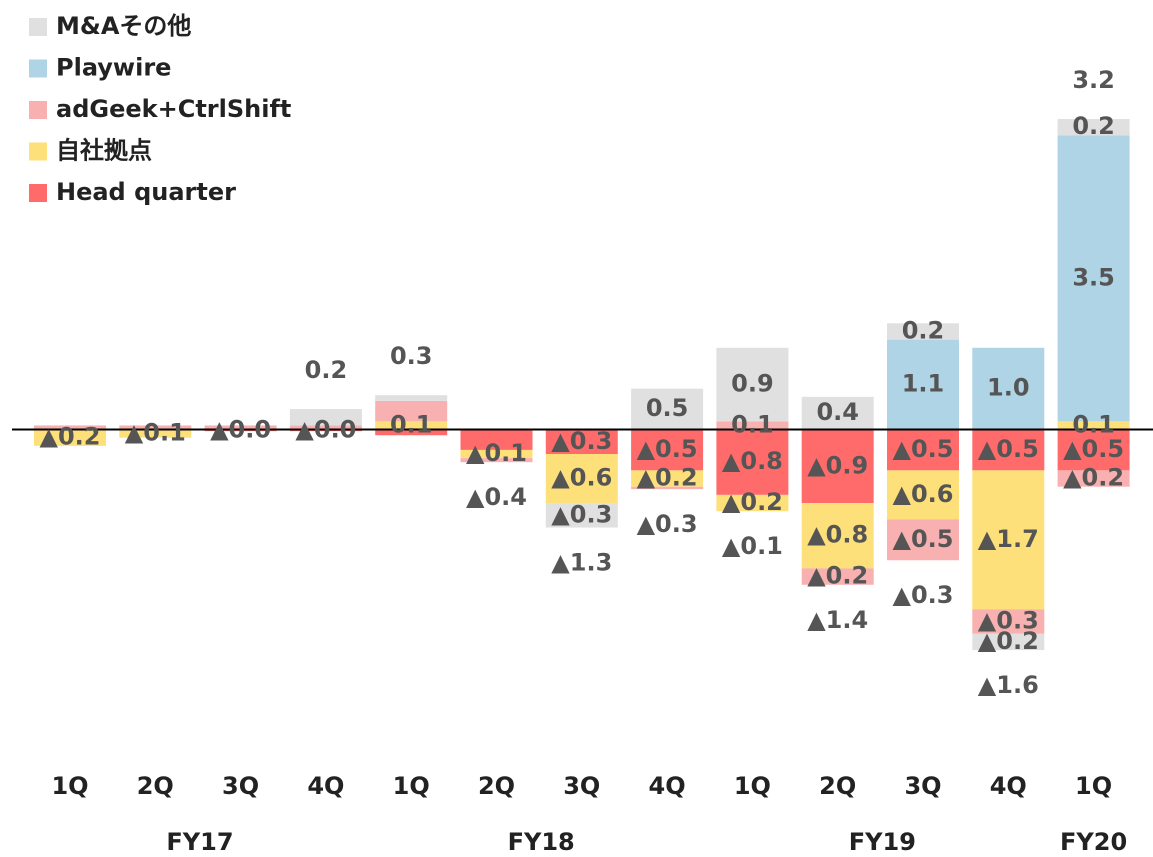 The height and width of the screenshot is (857, 1153). I want to click on value-label: 1.1, so click(923, 384).